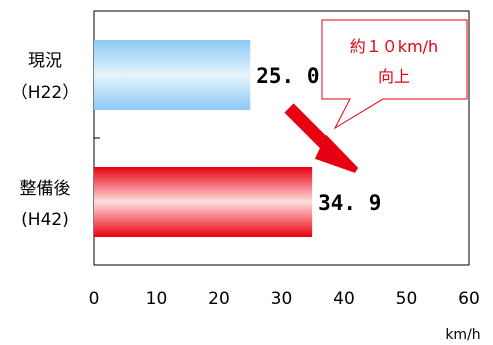 Image resolution: width=493 pixels, height=345 pixels. I want to click on callout-text-line1: 約１０km/h, so click(394, 46).